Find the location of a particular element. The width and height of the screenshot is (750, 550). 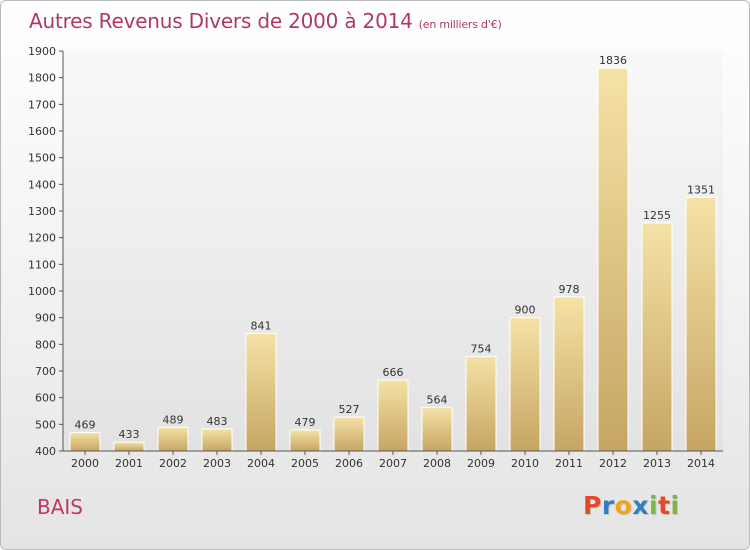

y-tick-label: 1100 is located at coordinates (42, 264).